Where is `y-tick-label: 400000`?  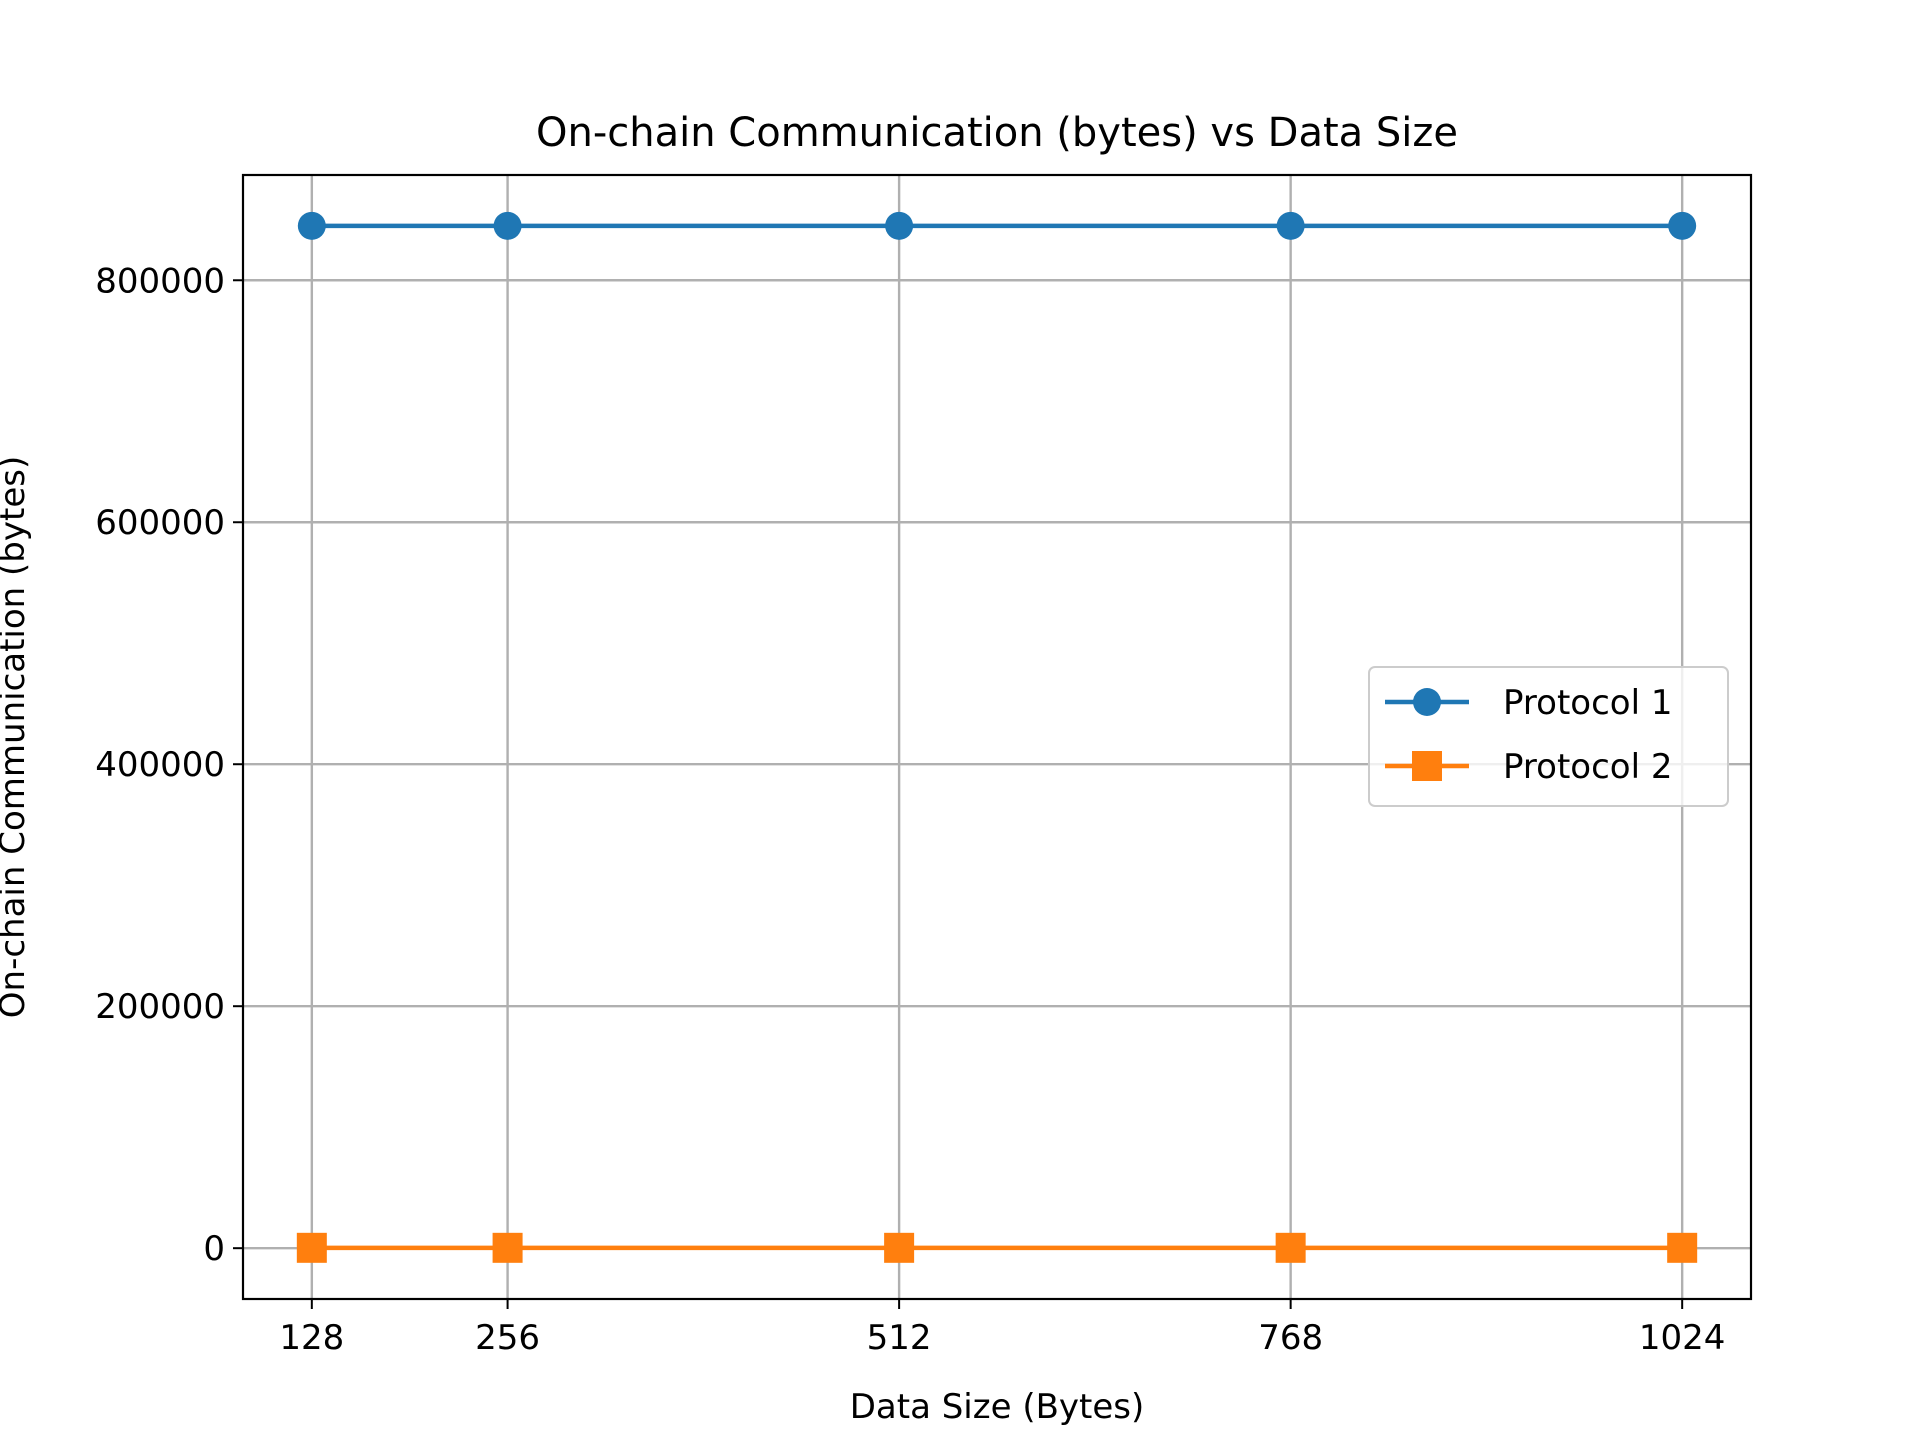
y-tick-label: 400000 is located at coordinates (160, 765).